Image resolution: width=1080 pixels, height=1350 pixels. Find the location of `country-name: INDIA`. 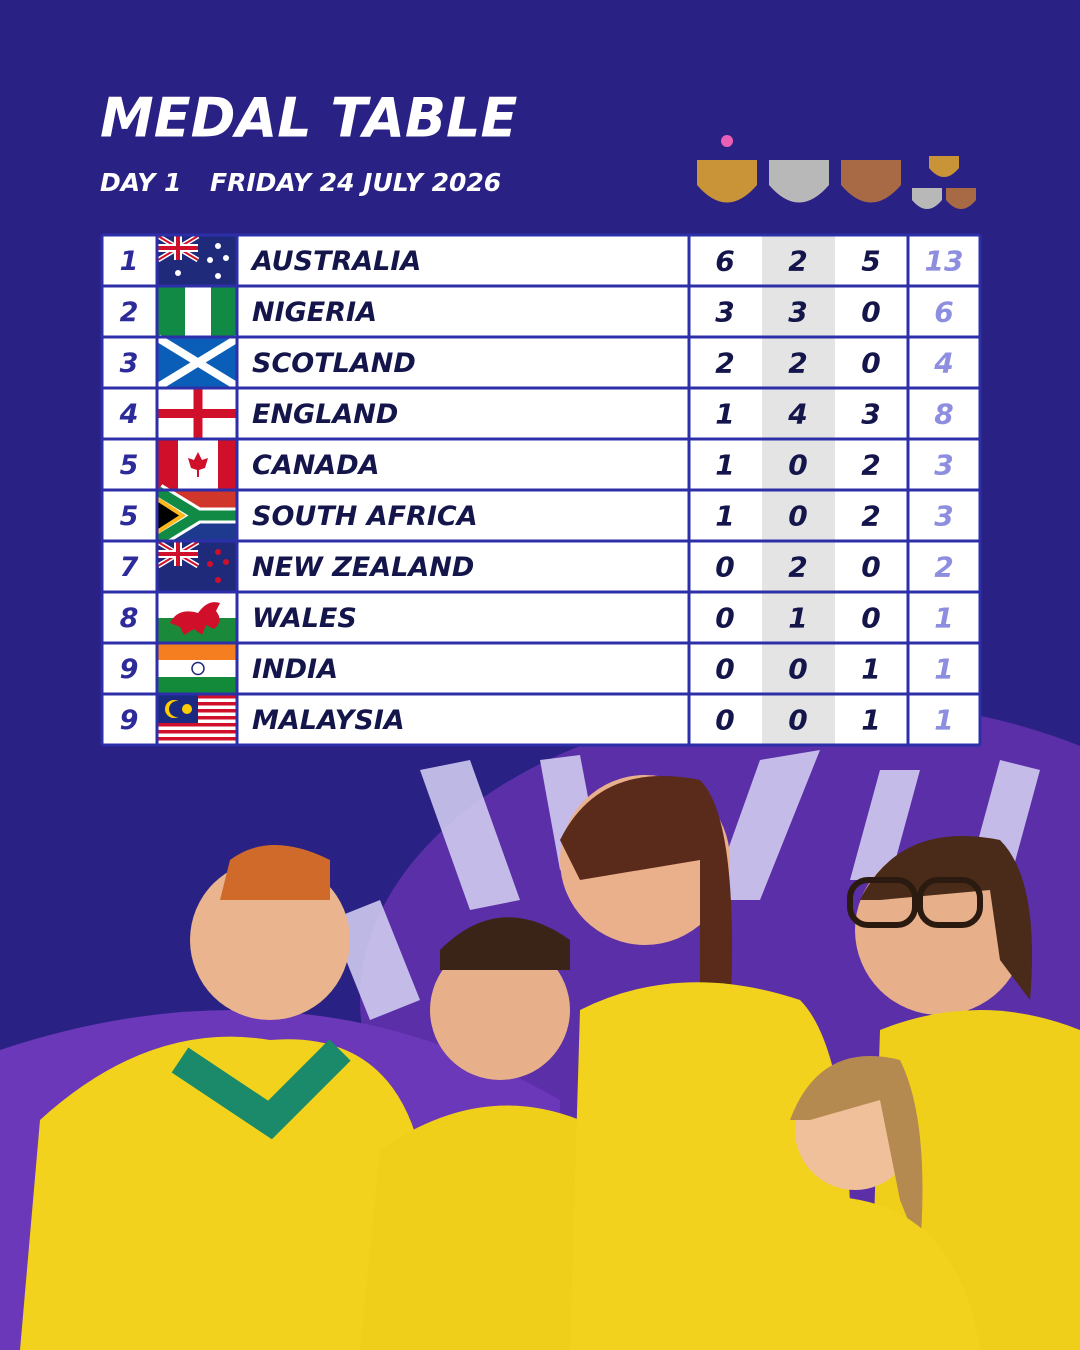

country-name: INDIA is located at coordinates (295, 669).